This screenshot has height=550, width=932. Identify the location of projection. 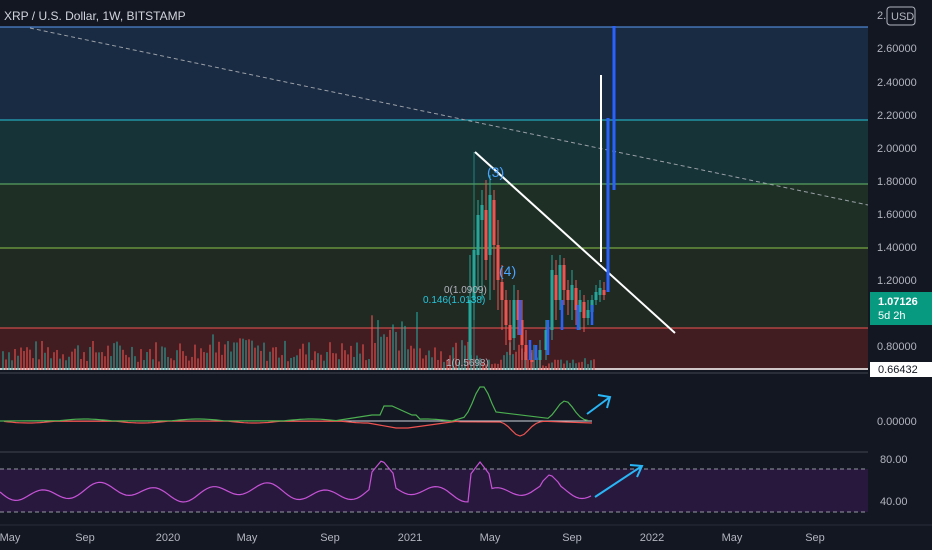
(611, 159).